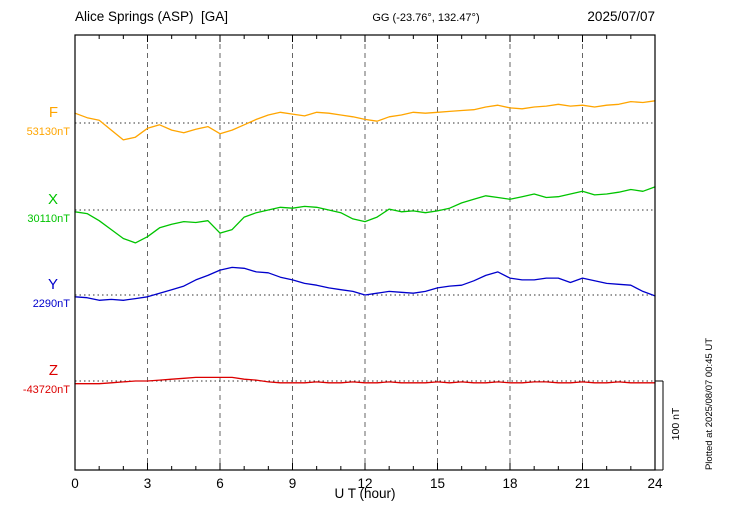 This screenshot has width=730, height=520. Describe the element at coordinates (152, 16) in the screenshot. I see `station-title: Alice Springs (ASP) [GA]` at that location.